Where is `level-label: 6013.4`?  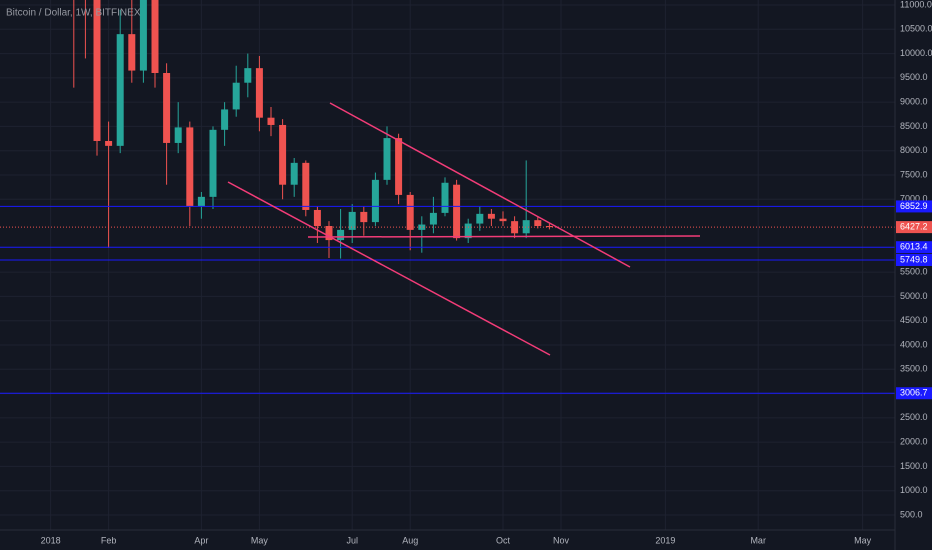
level-label: 6013.4 is located at coordinates (914, 247).